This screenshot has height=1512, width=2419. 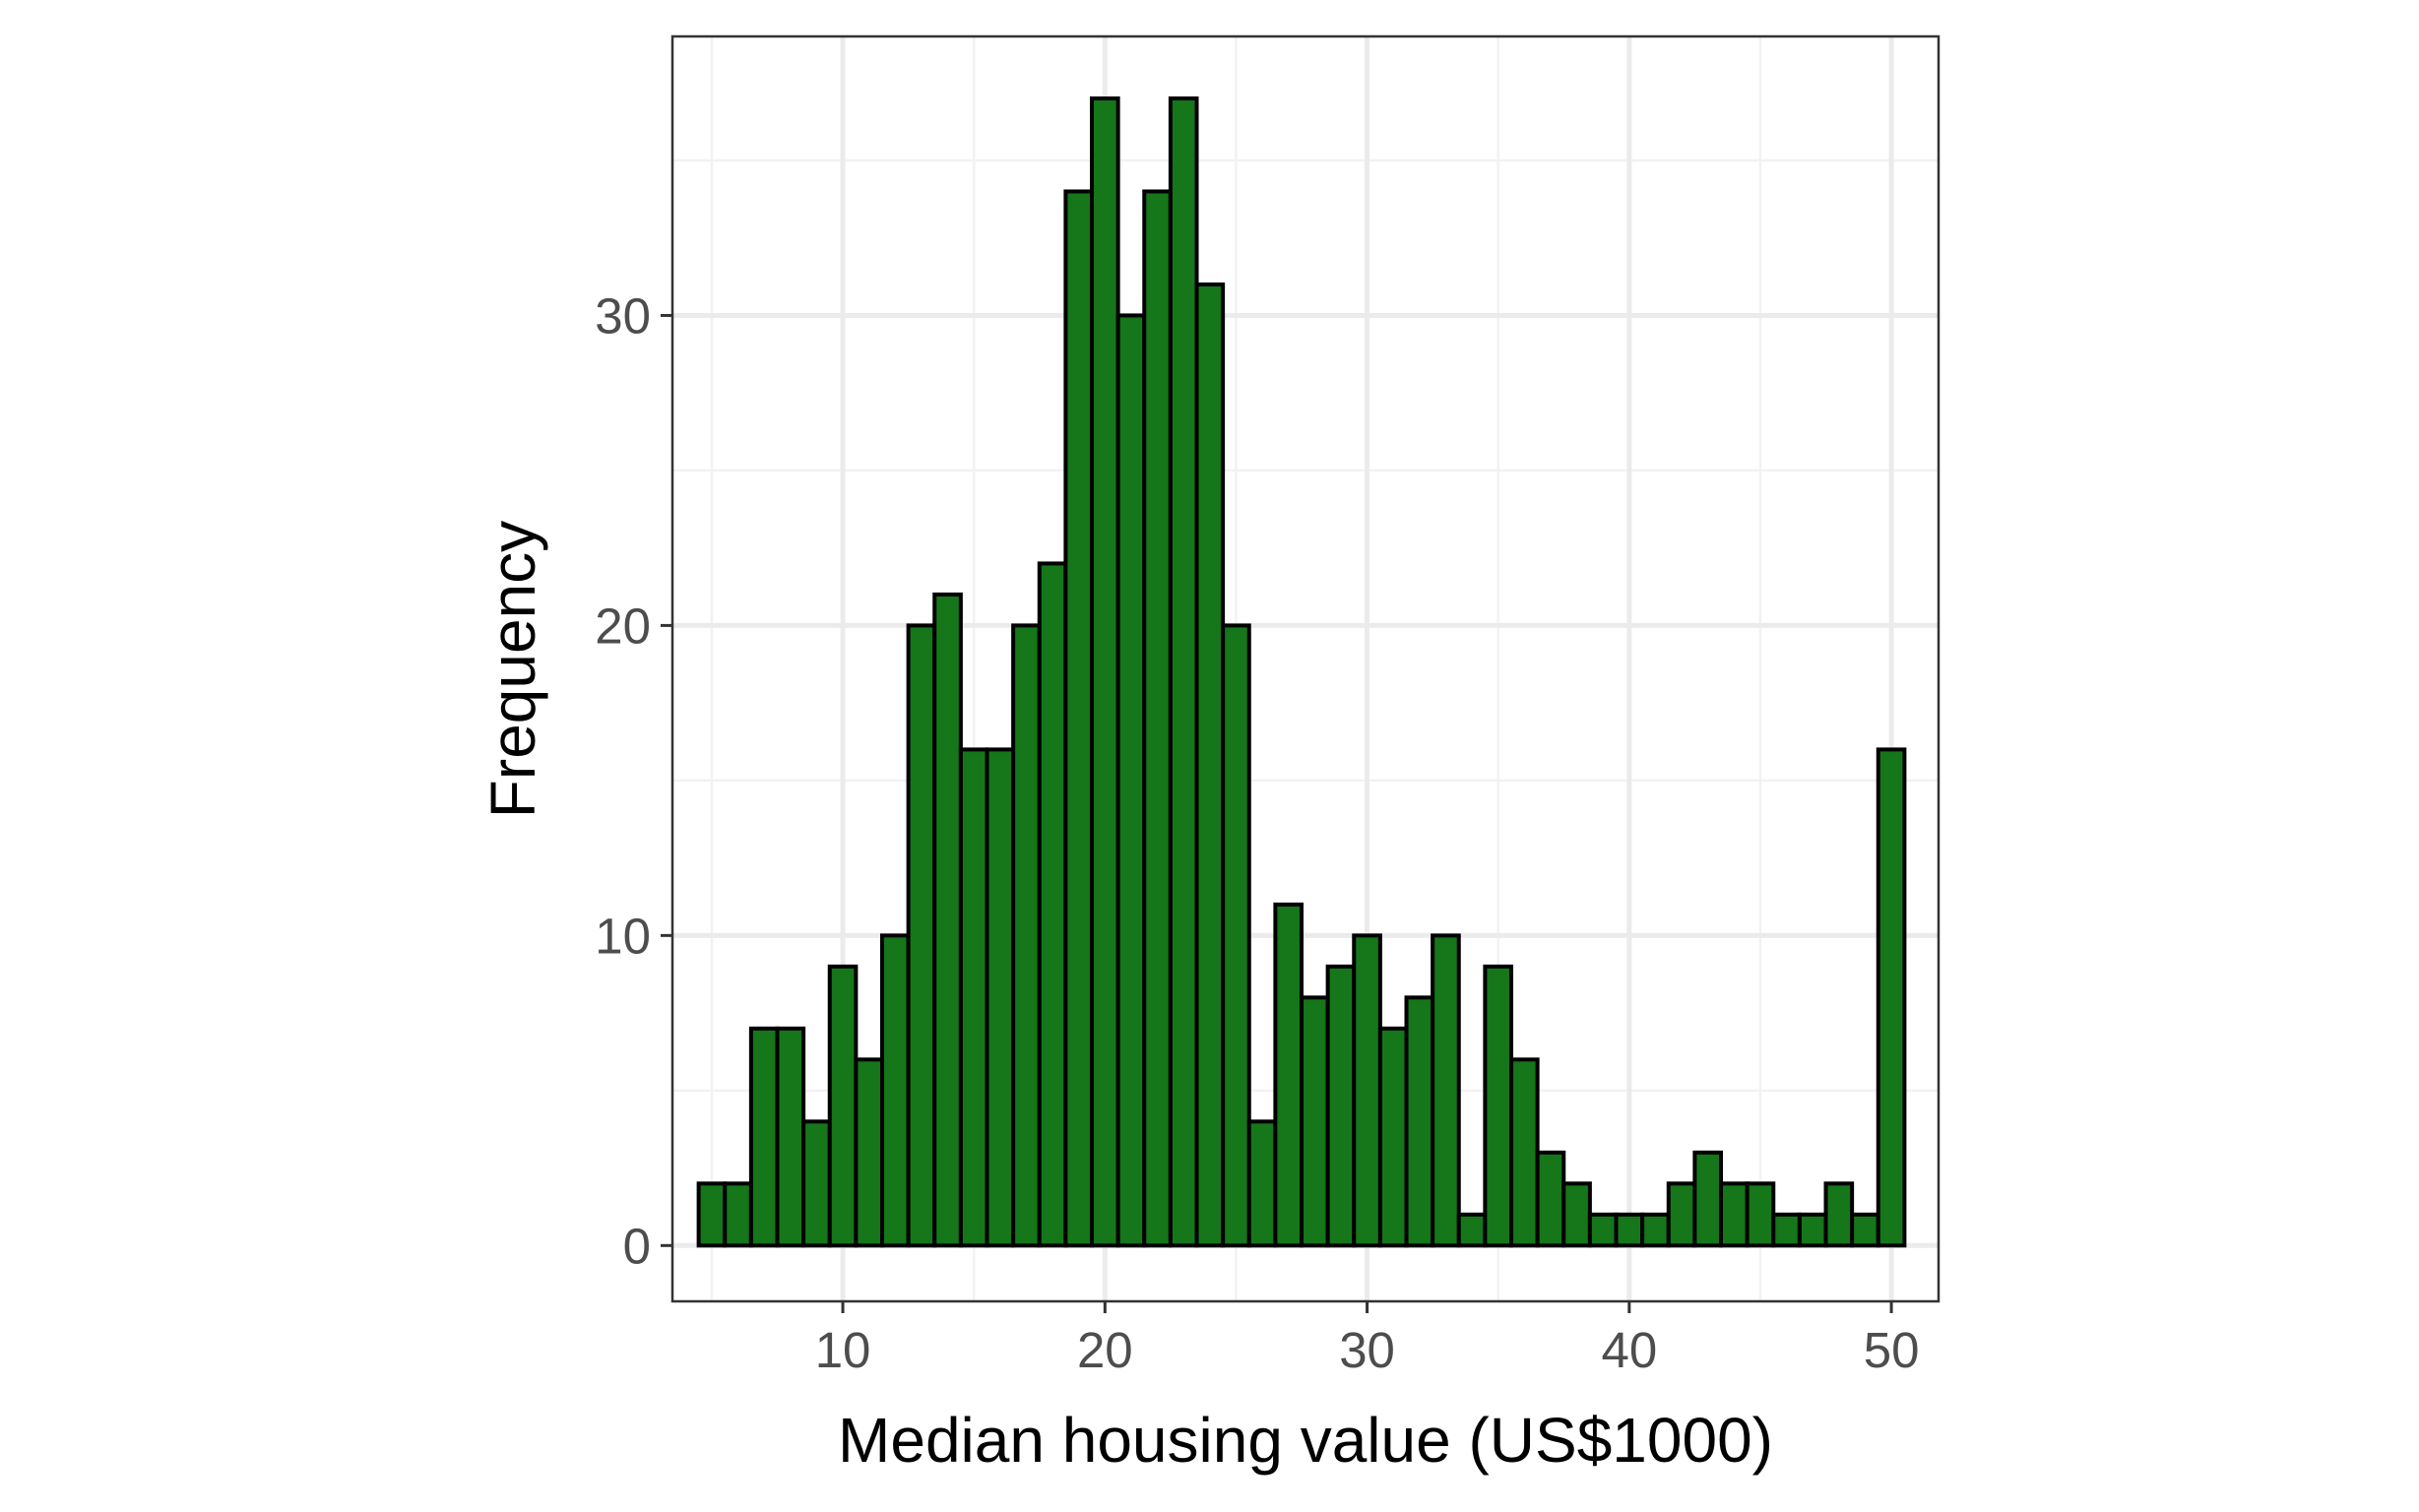 What do you see at coordinates (1367, 1350) in the screenshot?
I see `x-tick-label: 30` at bounding box center [1367, 1350].